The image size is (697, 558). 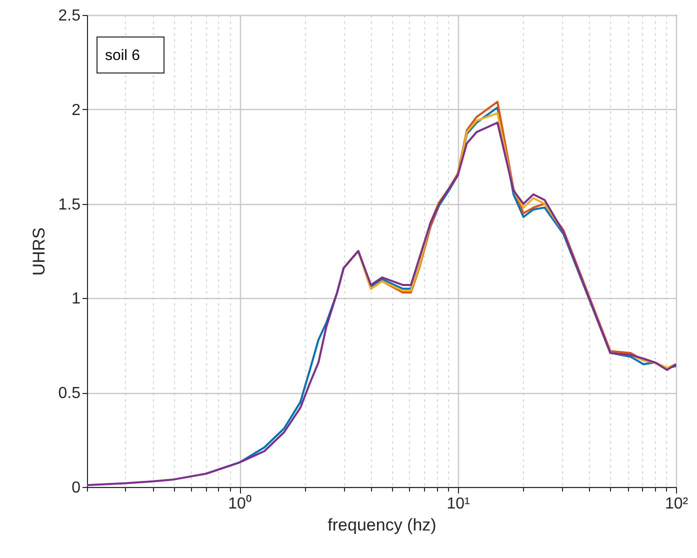 What do you see at coordinates (76, 110) in the screenshot?
I see `y-tick-label: 2` at bounding box center [76, 110].